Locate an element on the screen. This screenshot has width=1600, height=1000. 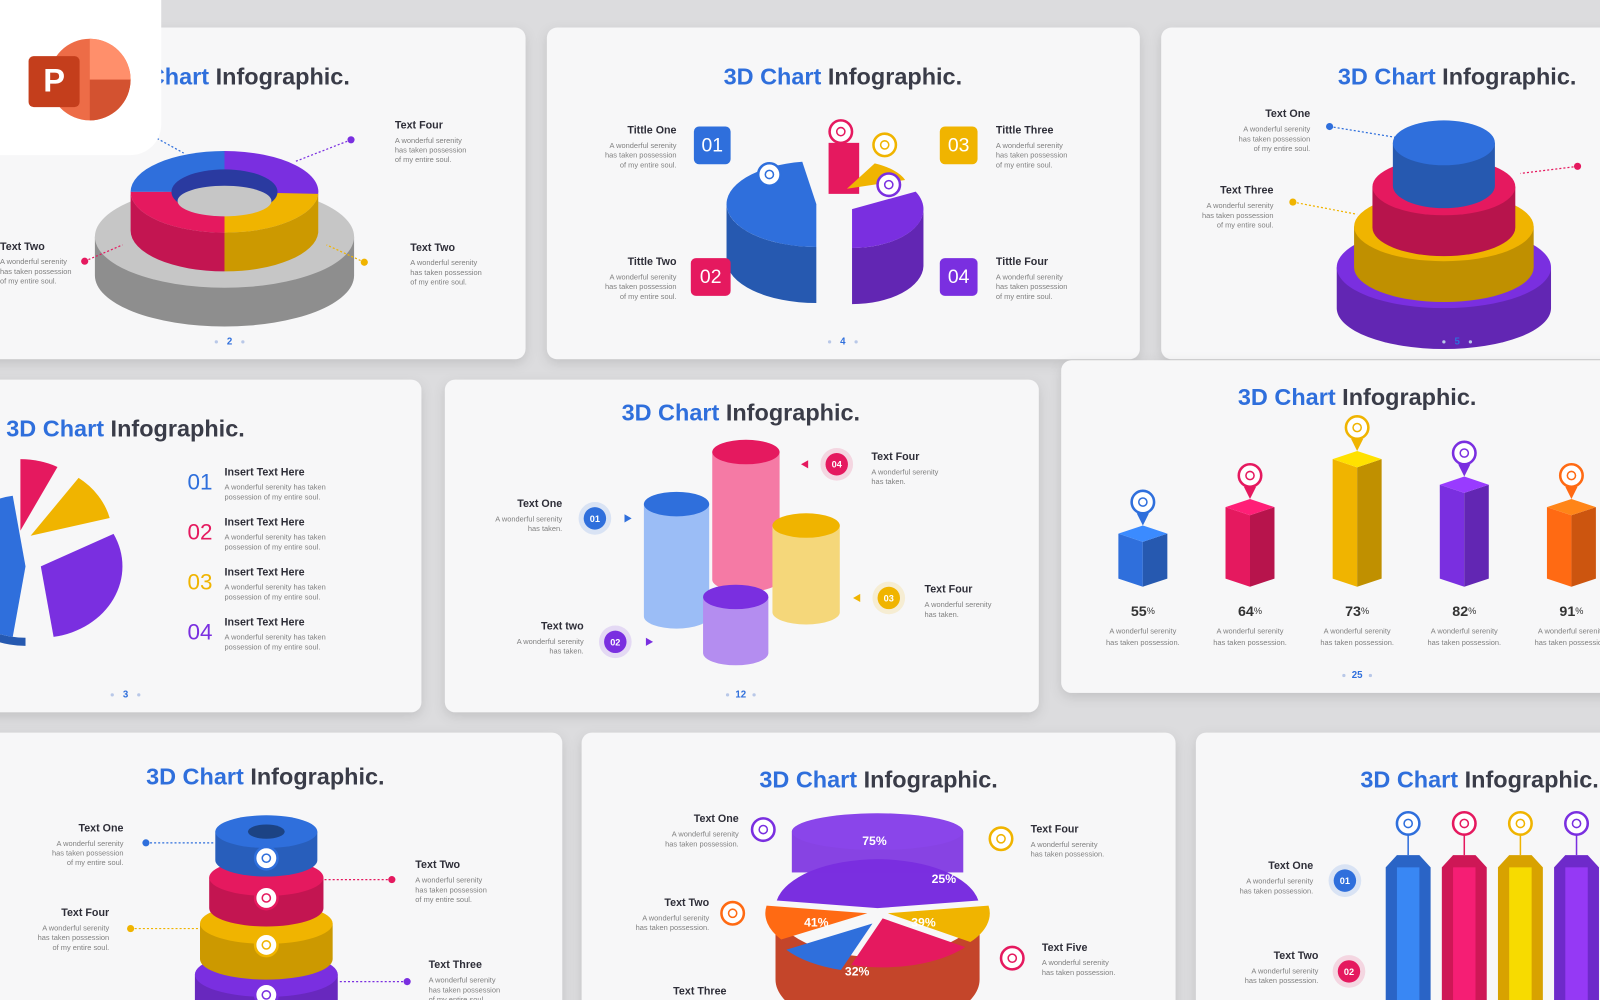
pie-label: 32% is located at coordinates (857, 972).